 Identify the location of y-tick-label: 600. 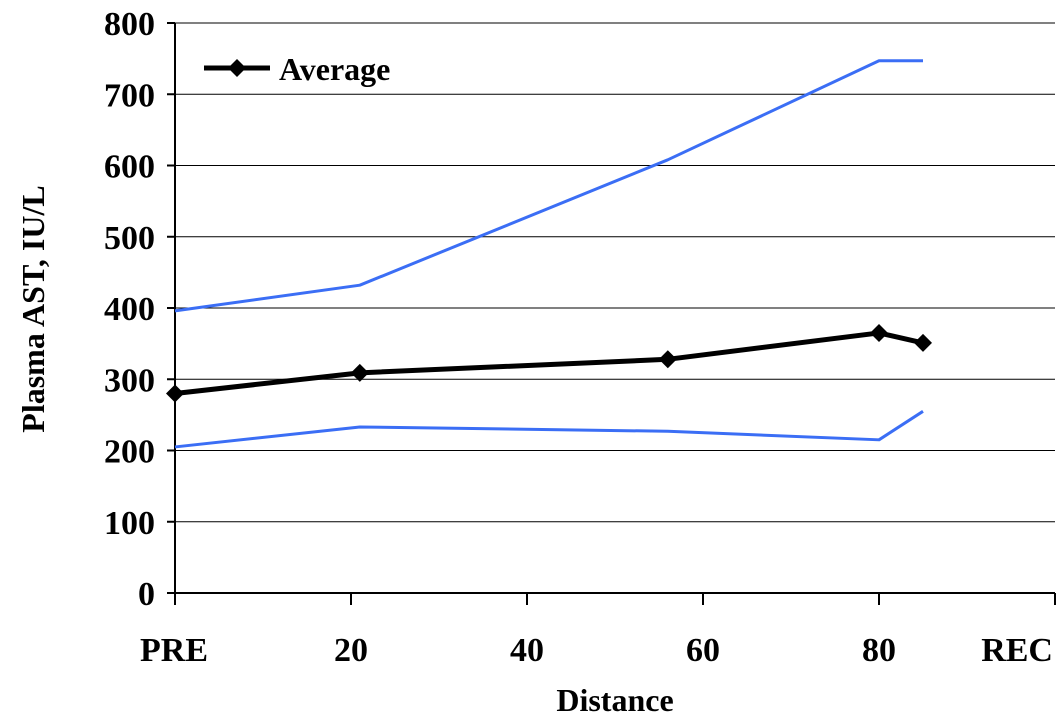
(129, 167).